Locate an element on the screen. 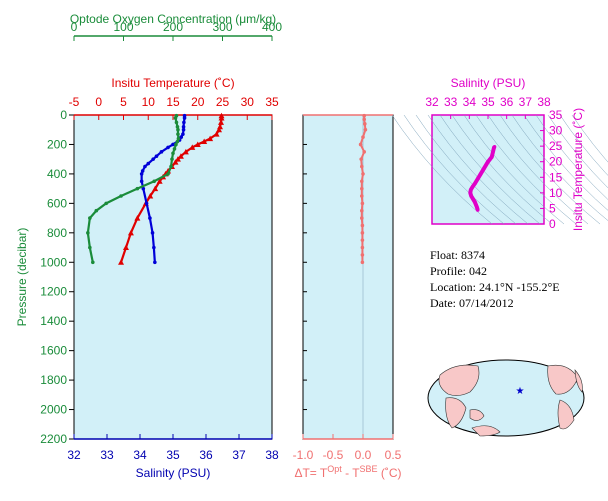 This screenshot has width=608, height=501. pressure-tick-label: 2000 is located at coordinates (53, 410).